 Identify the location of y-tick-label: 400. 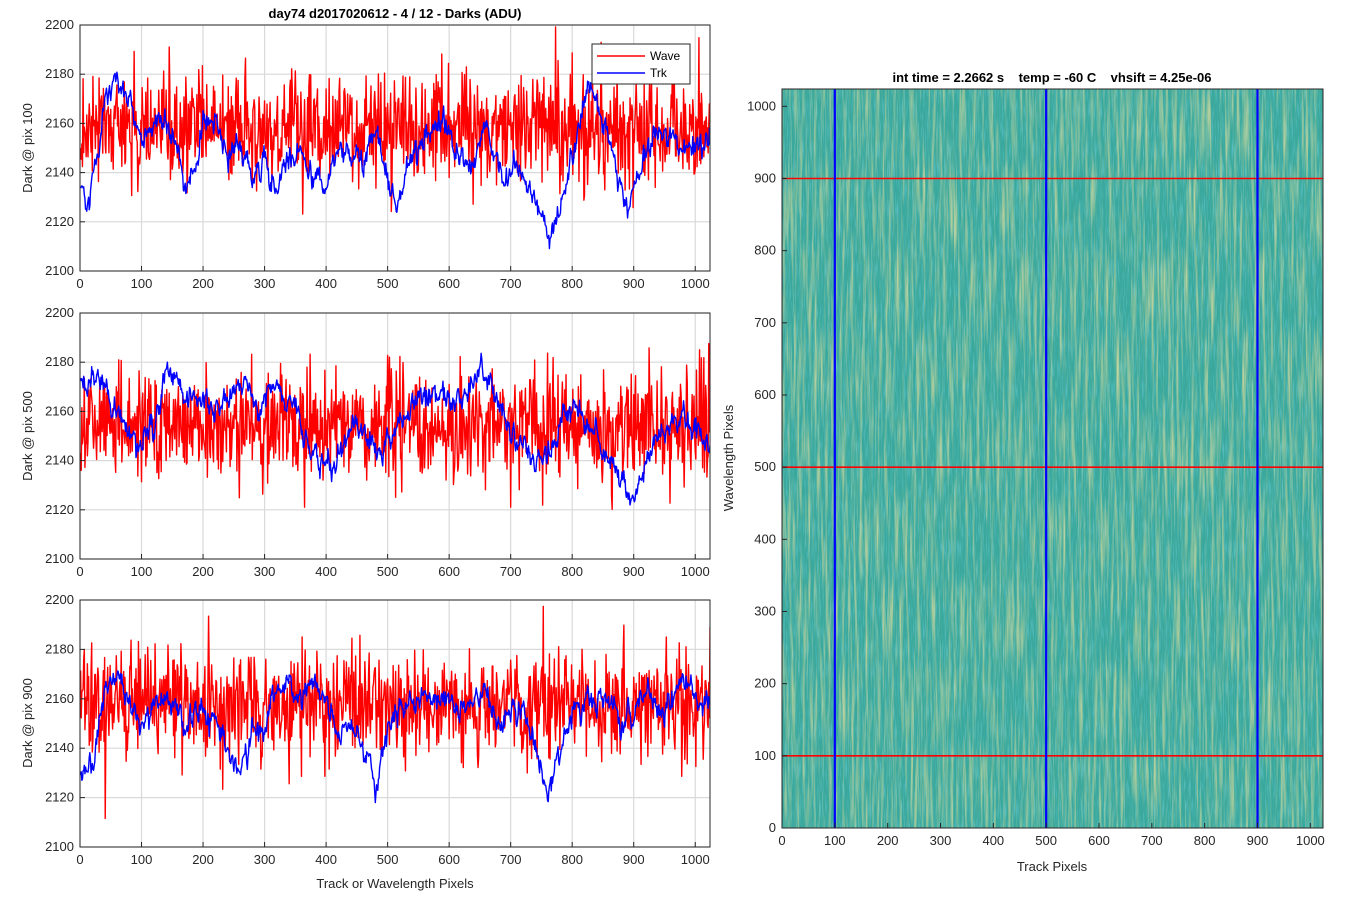
(765, 538).